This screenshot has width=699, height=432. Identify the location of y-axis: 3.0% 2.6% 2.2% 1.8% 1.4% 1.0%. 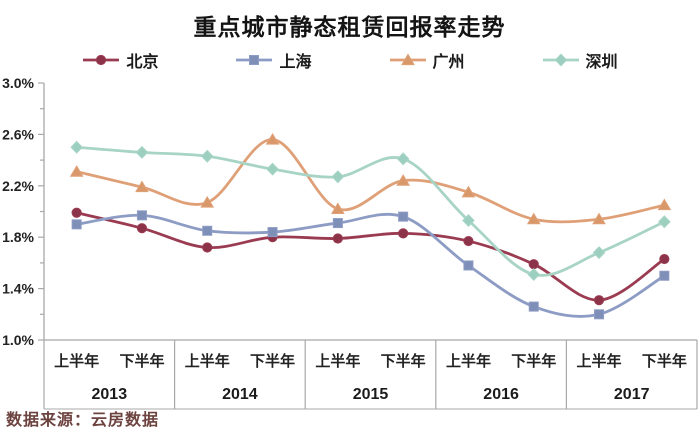
(23, 211).